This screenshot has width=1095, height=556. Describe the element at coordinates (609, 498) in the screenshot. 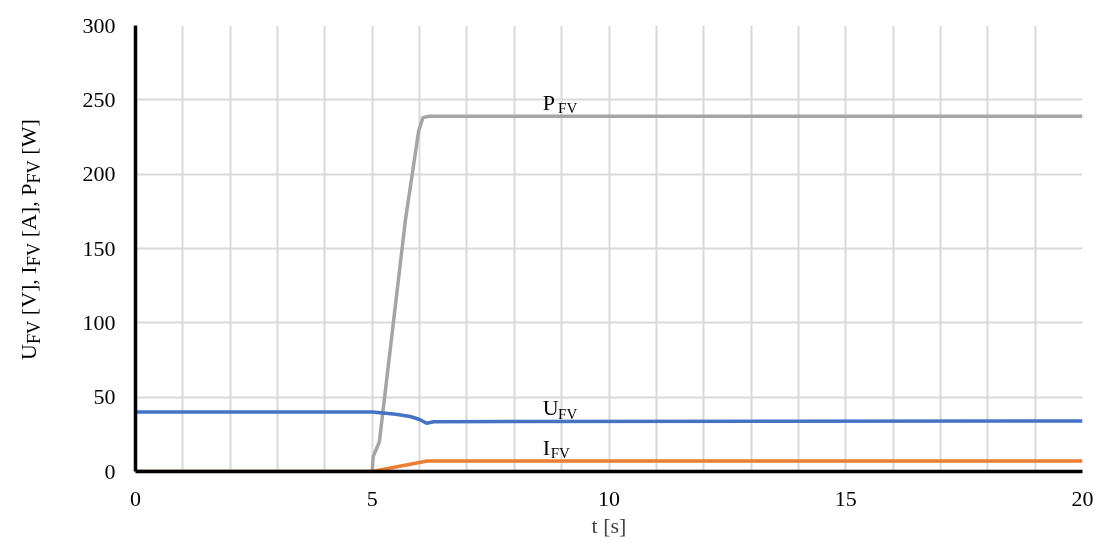

I see `x-tick-label: 10` at that location.